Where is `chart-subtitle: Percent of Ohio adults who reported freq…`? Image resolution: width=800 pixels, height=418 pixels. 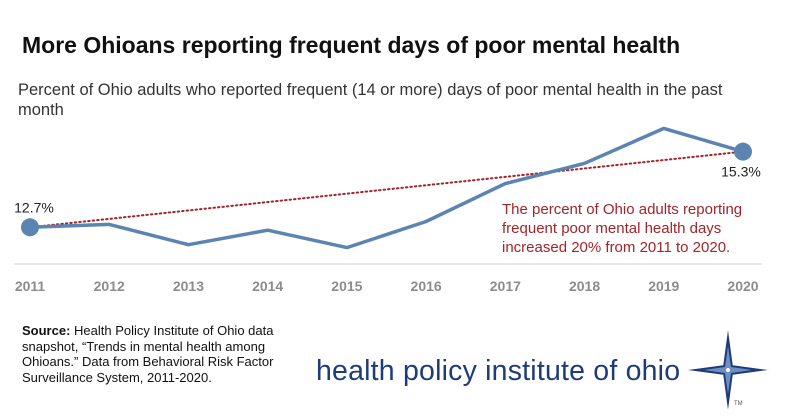
chart-subtitle: Percent of Ohio adults who reported freq… is located at coordinates (370, 100).